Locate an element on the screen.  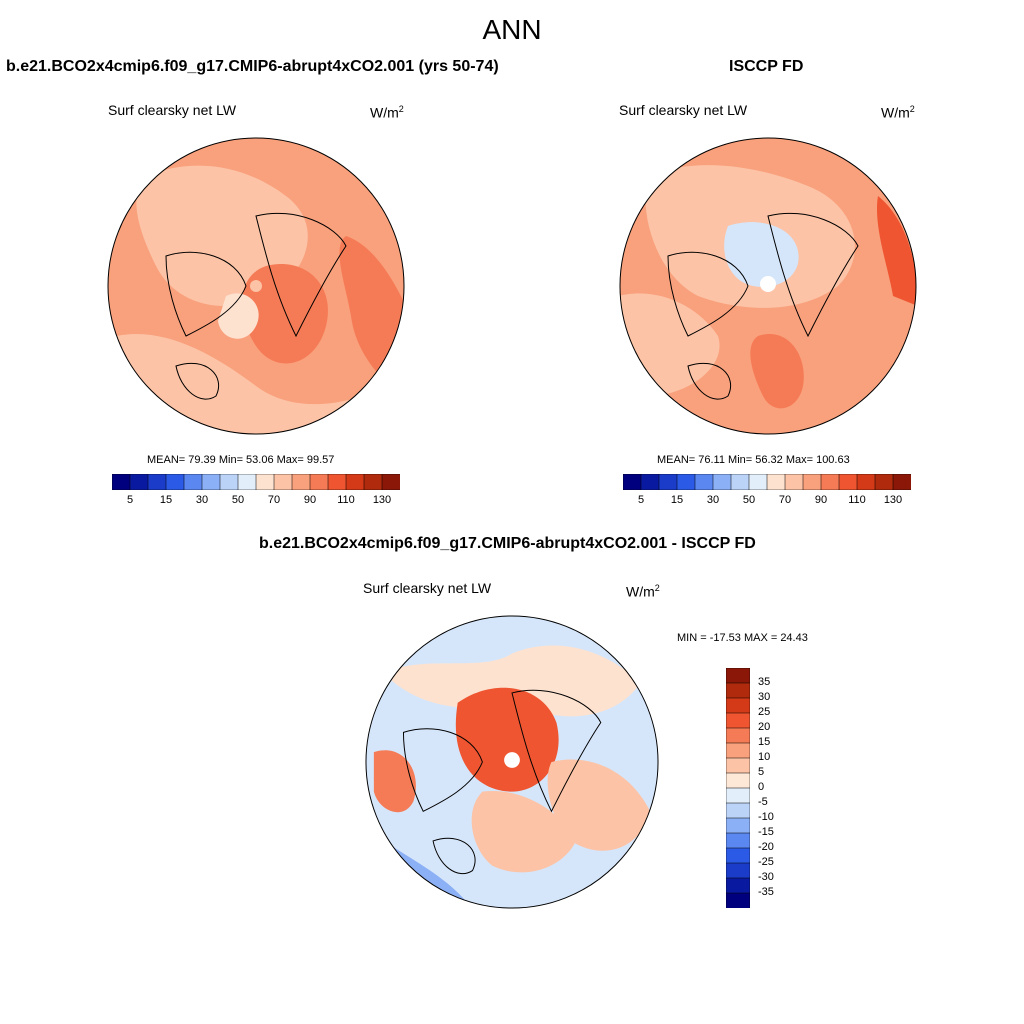
obs-map-border is located at coordinates (768, 286).